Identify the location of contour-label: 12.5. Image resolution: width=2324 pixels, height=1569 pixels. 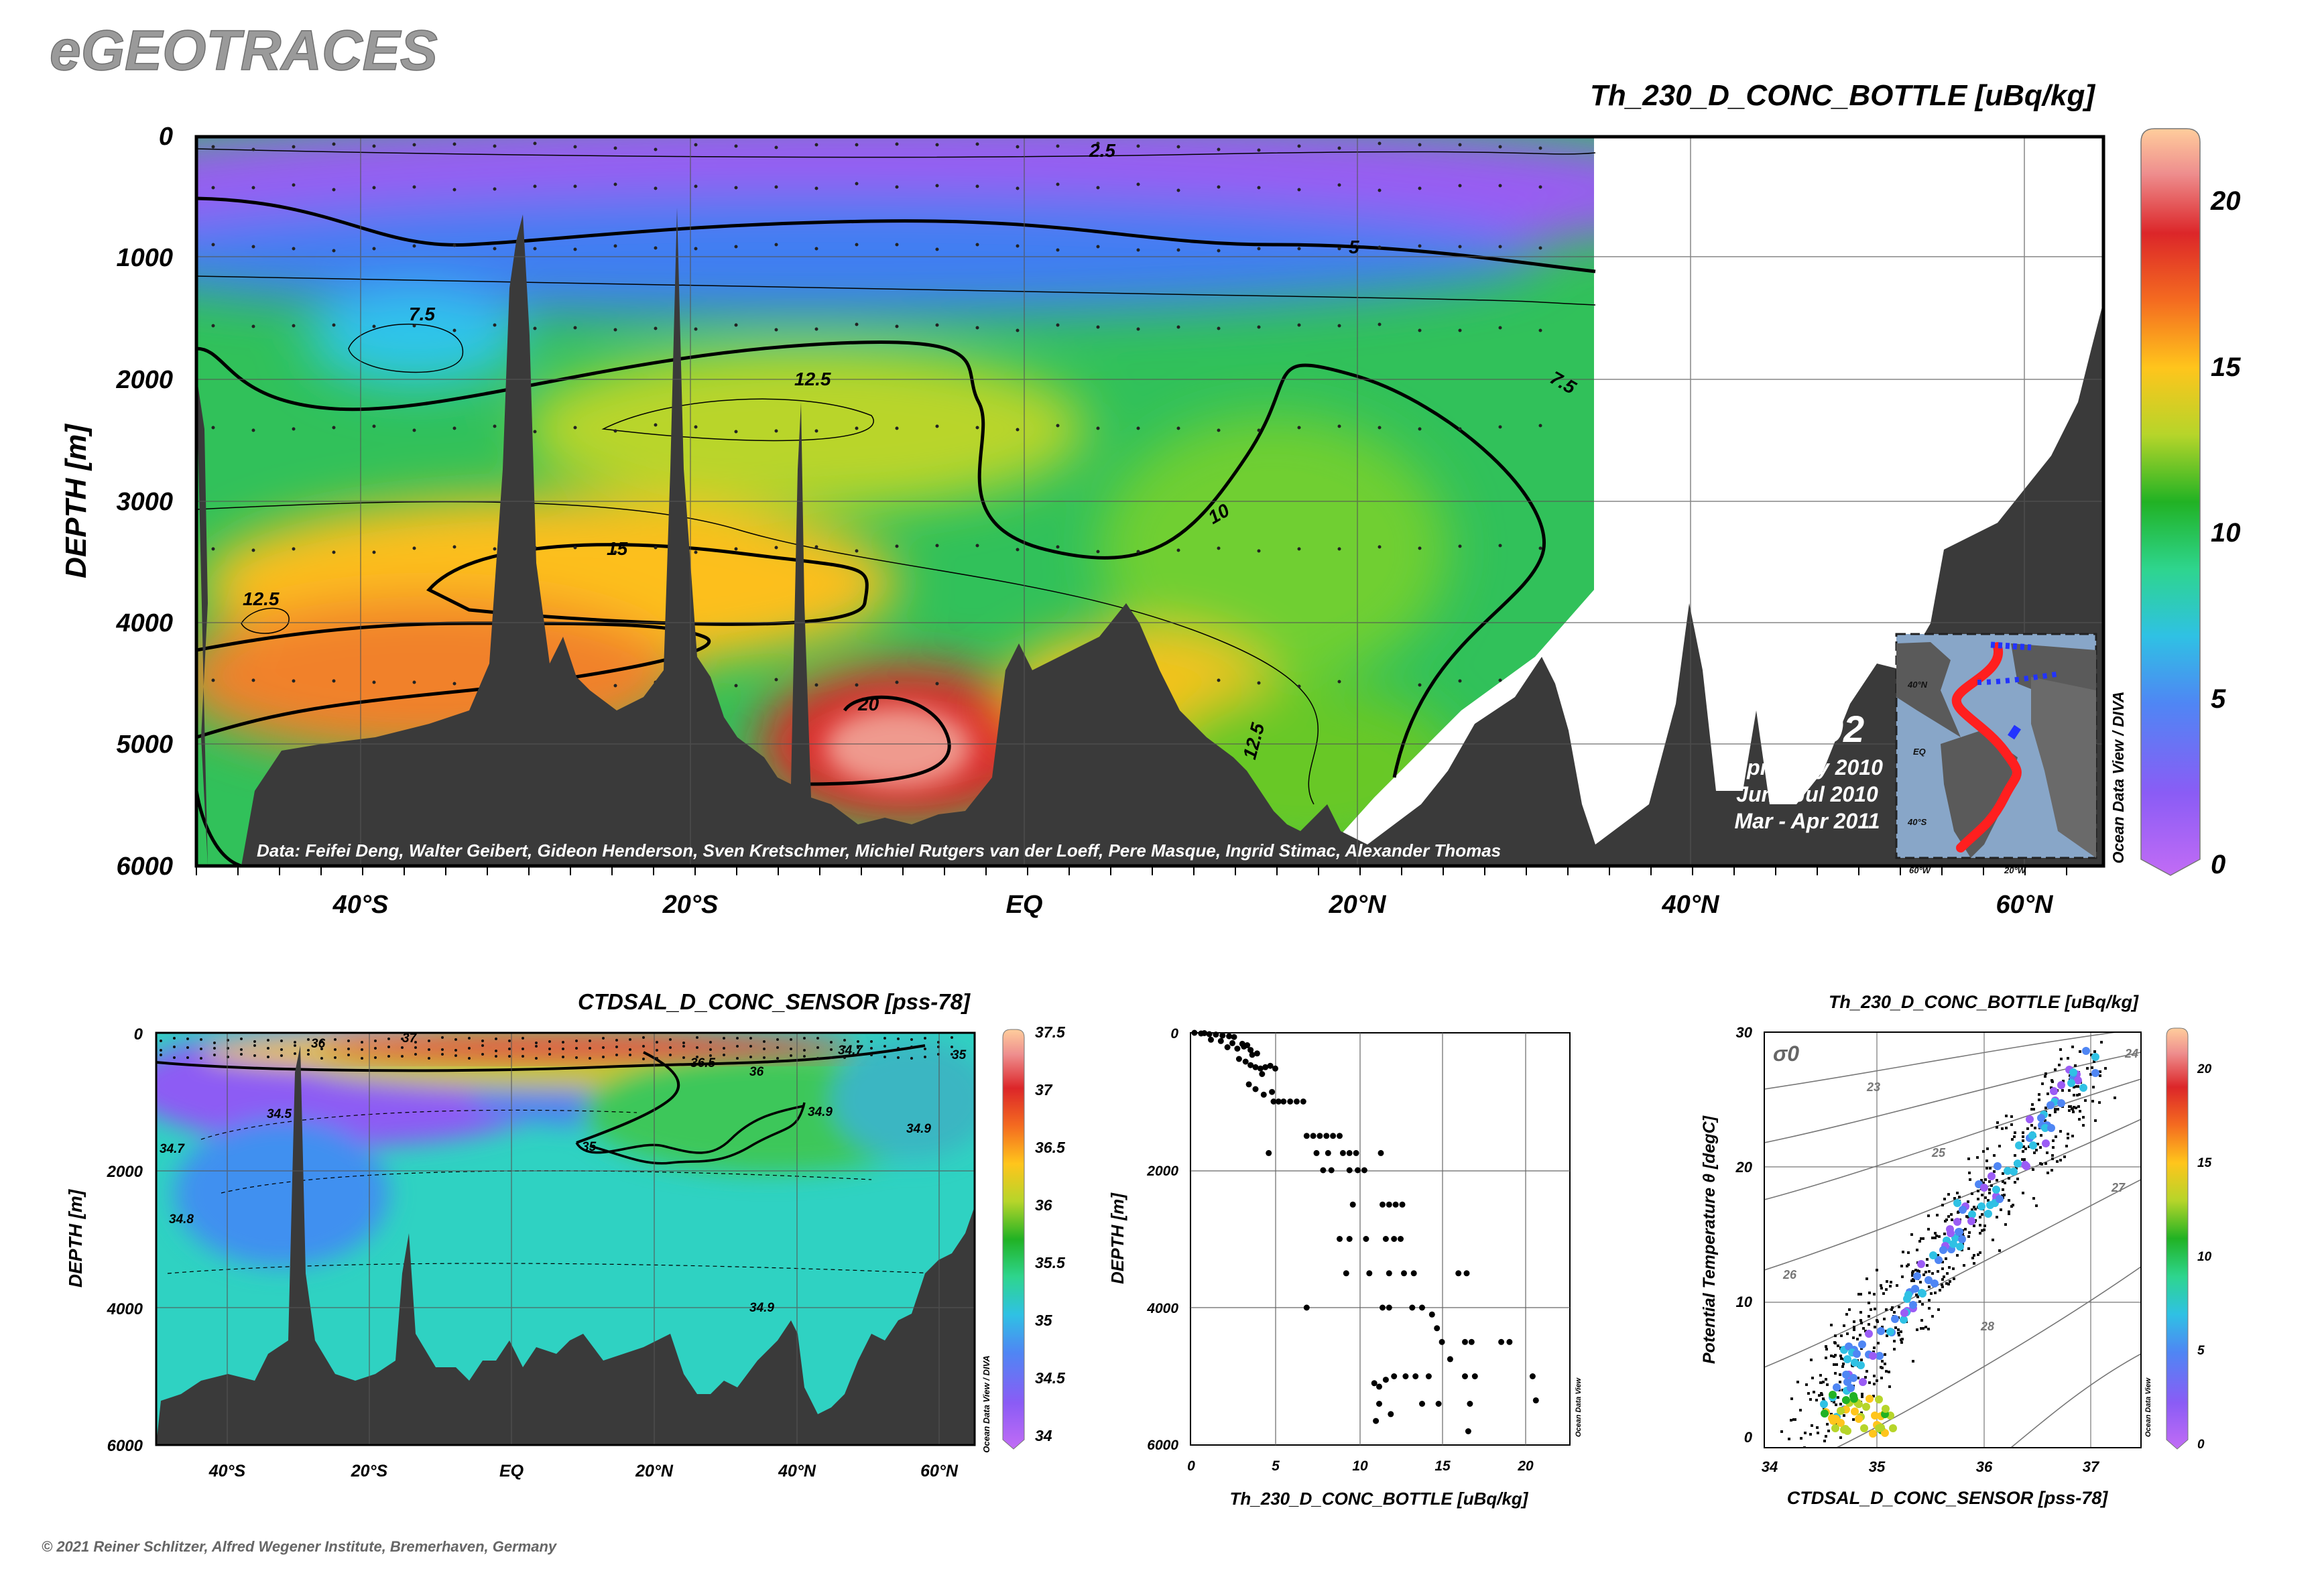
(812, 379).